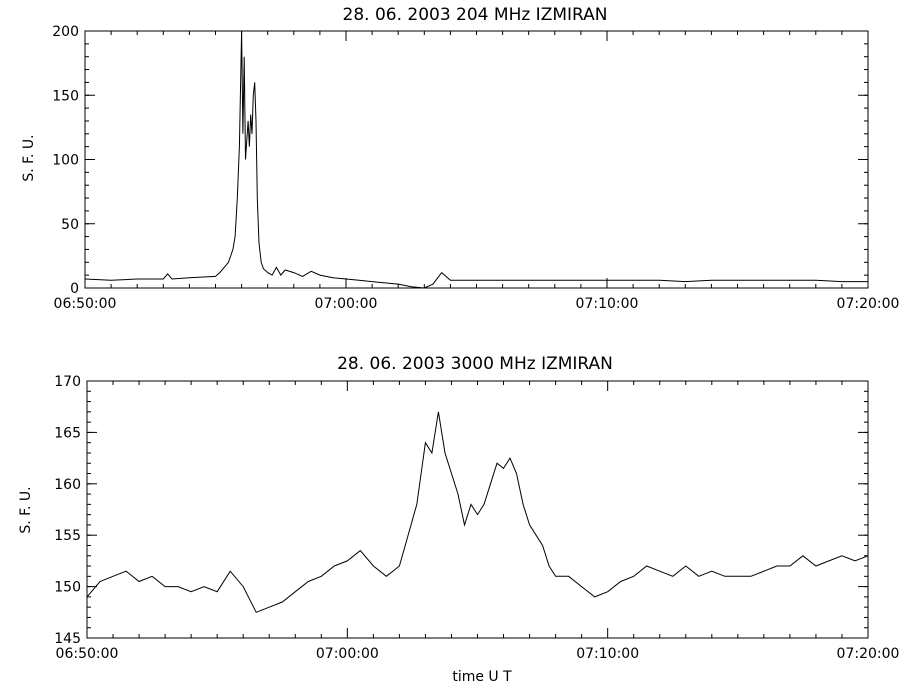  Describe the element at coordinates (70, 225) in the screenshot. I see `y-tick-label-204mhz-1: 50` at that location.